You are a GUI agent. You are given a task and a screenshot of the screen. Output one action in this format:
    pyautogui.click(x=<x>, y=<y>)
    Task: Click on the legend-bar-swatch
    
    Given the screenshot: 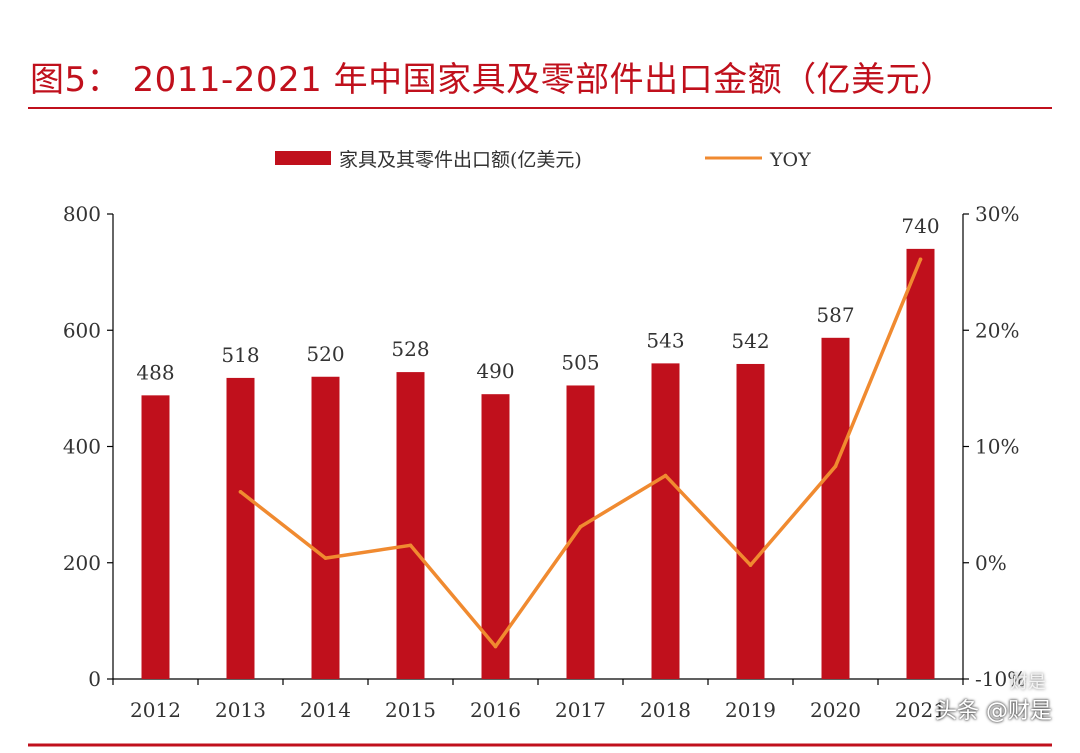 What is the action you would take?
    pyautogui.click(x=303, y=158)
    